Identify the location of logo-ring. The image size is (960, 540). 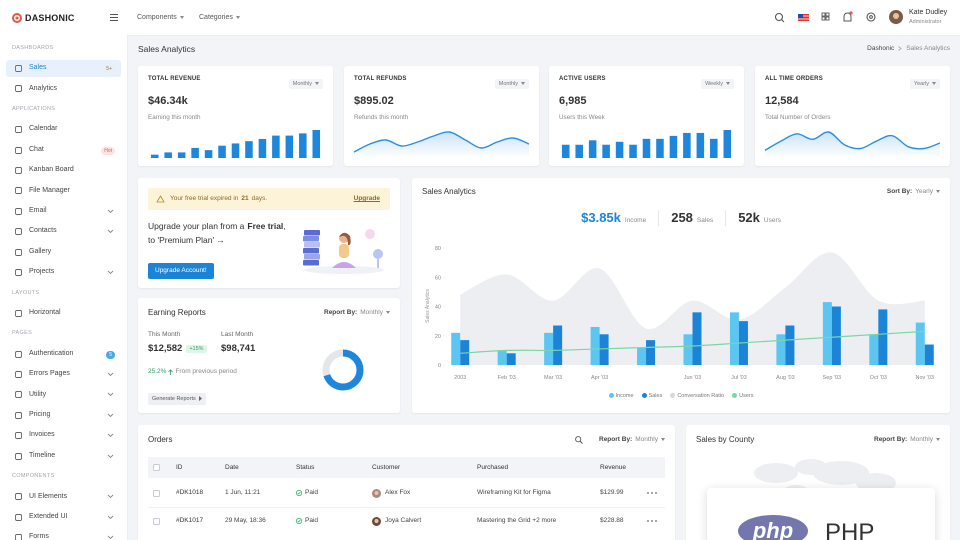
(17, 18).